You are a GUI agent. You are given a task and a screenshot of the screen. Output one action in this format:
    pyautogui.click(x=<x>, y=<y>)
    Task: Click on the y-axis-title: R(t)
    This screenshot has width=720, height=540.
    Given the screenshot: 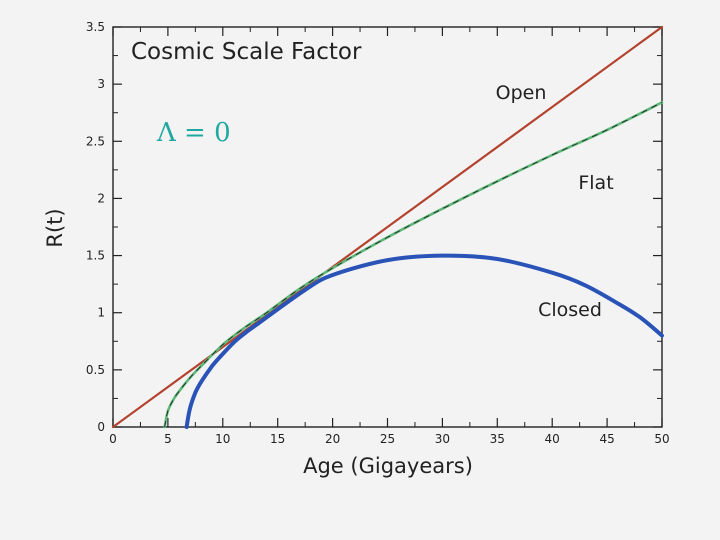 What is the action you would take?
    pyautogui.click(x=55, y=227)
    